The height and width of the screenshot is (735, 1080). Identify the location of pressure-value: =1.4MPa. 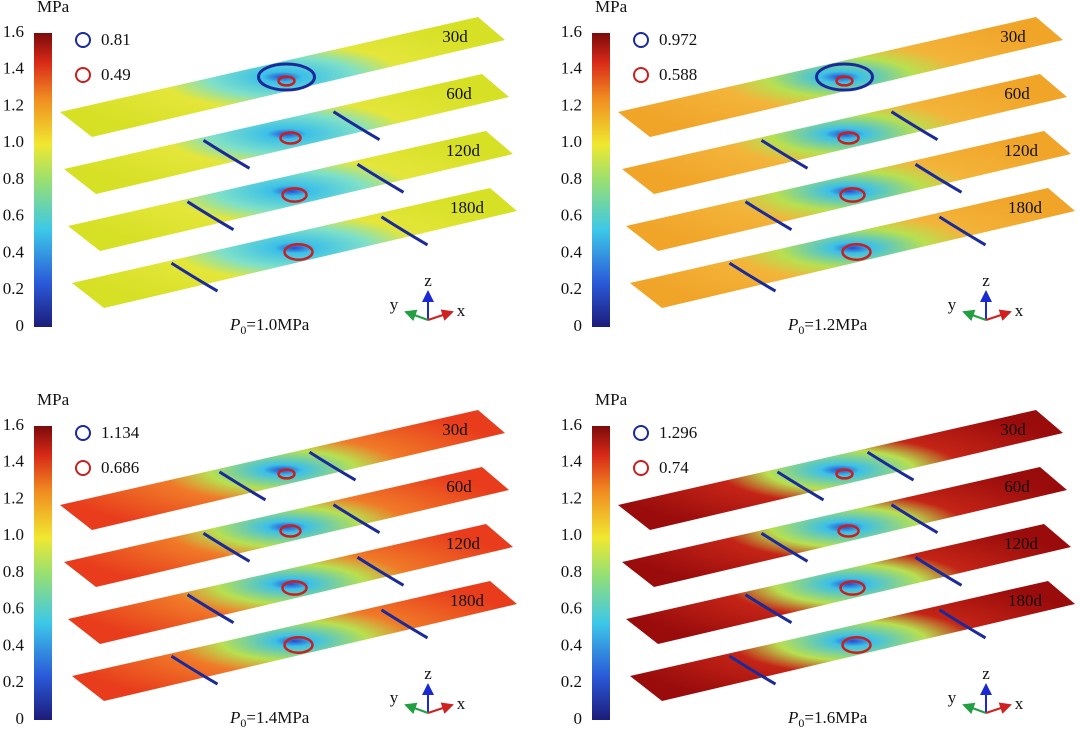
(277, 717).